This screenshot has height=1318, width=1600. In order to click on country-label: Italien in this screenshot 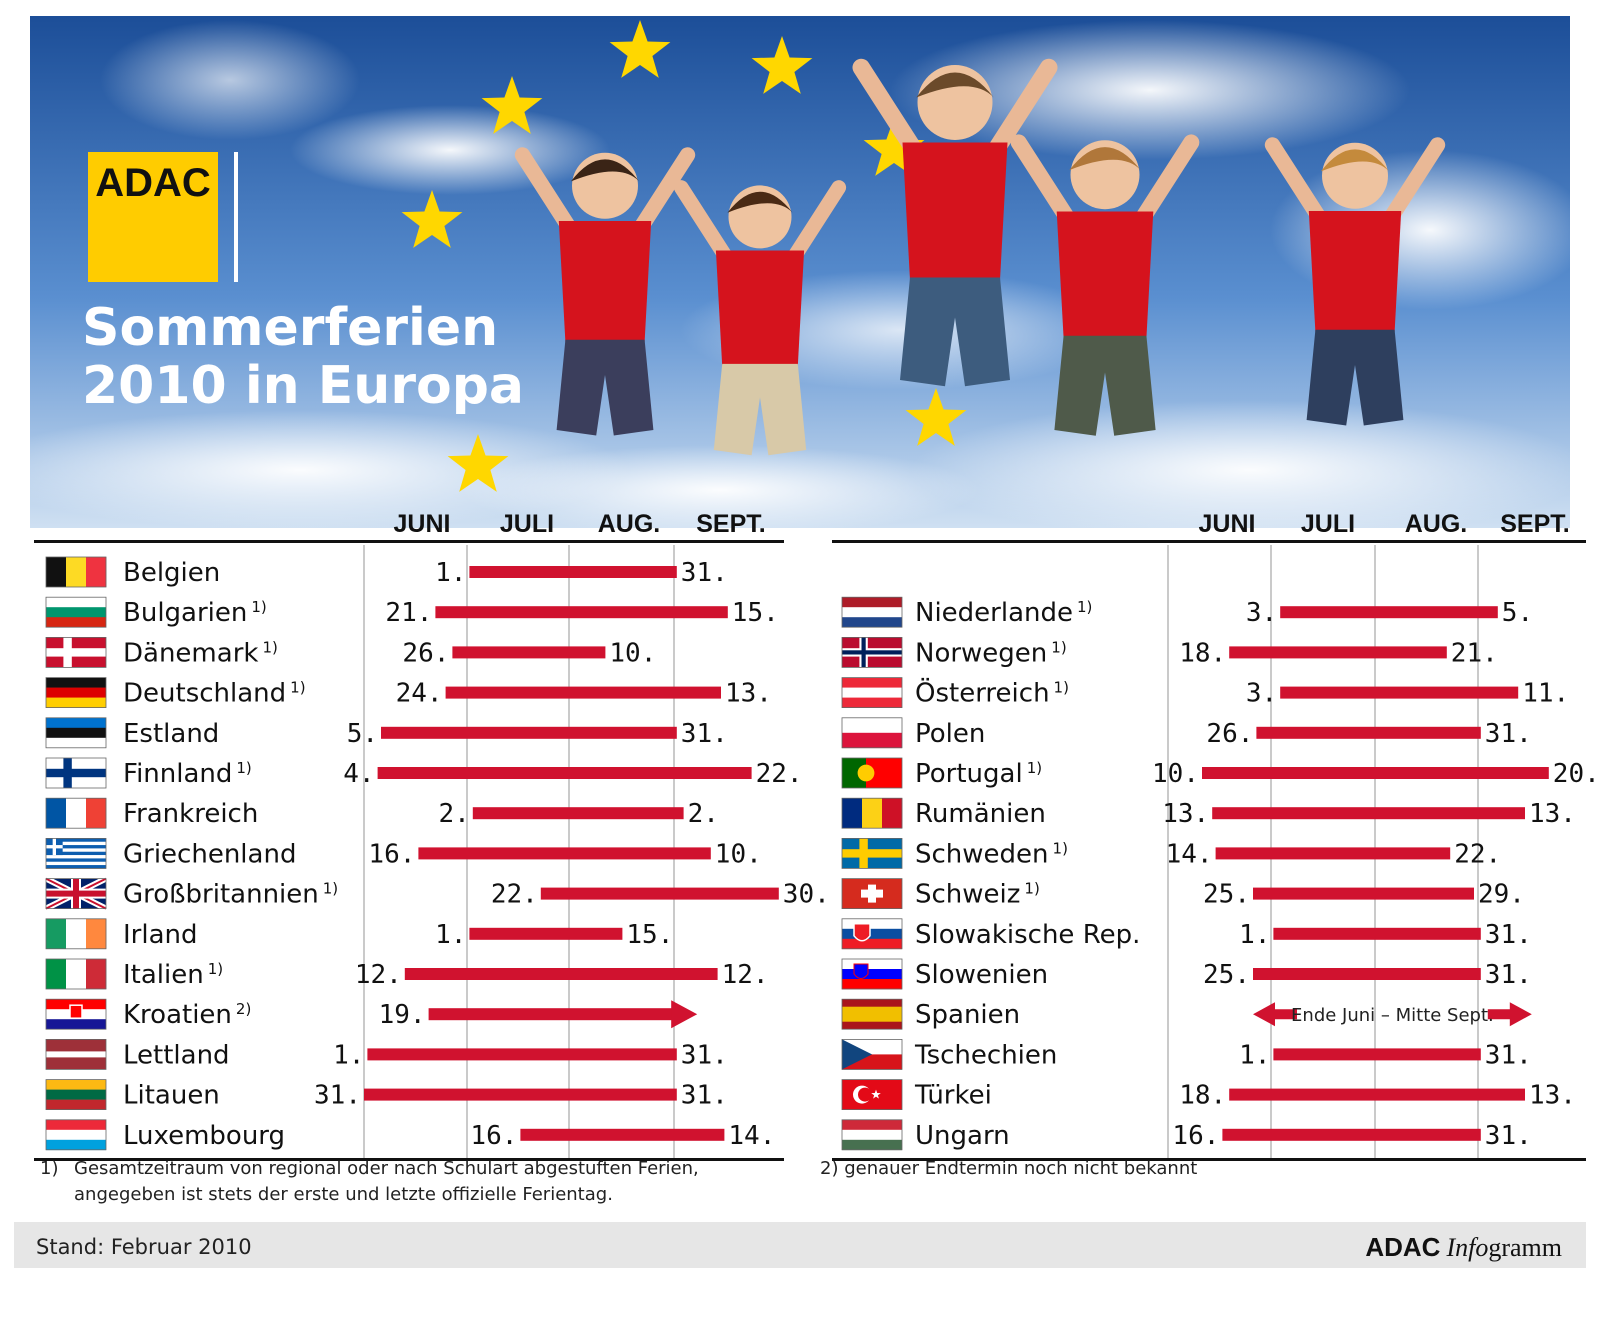, I will do `click(163, 975)`.